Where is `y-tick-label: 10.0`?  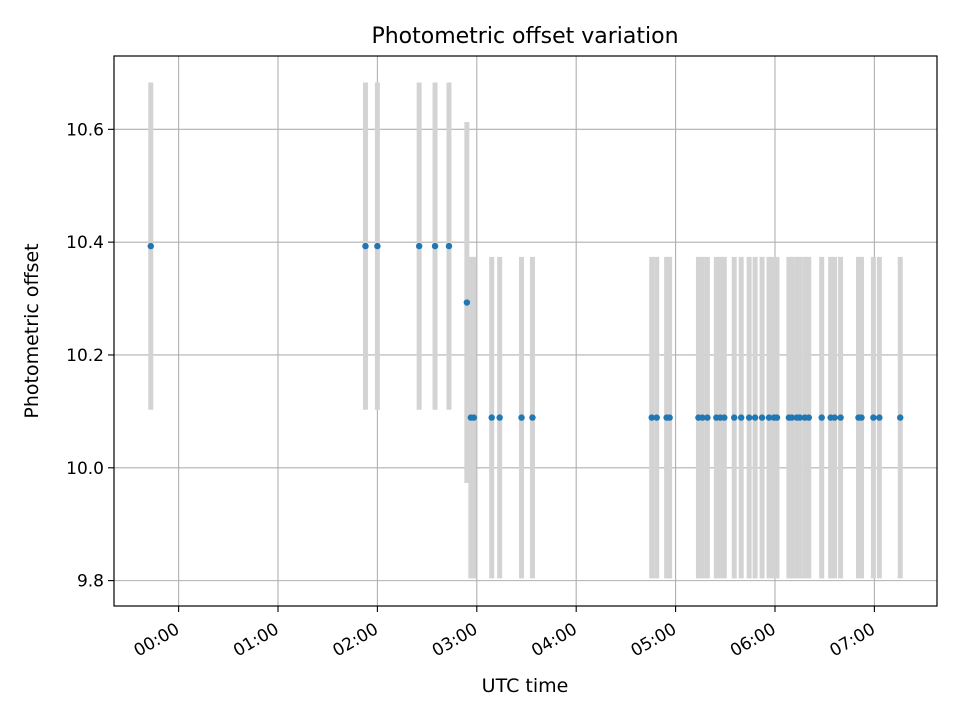 y-tick-label: 10.0 is located at coordinates (85, 469).